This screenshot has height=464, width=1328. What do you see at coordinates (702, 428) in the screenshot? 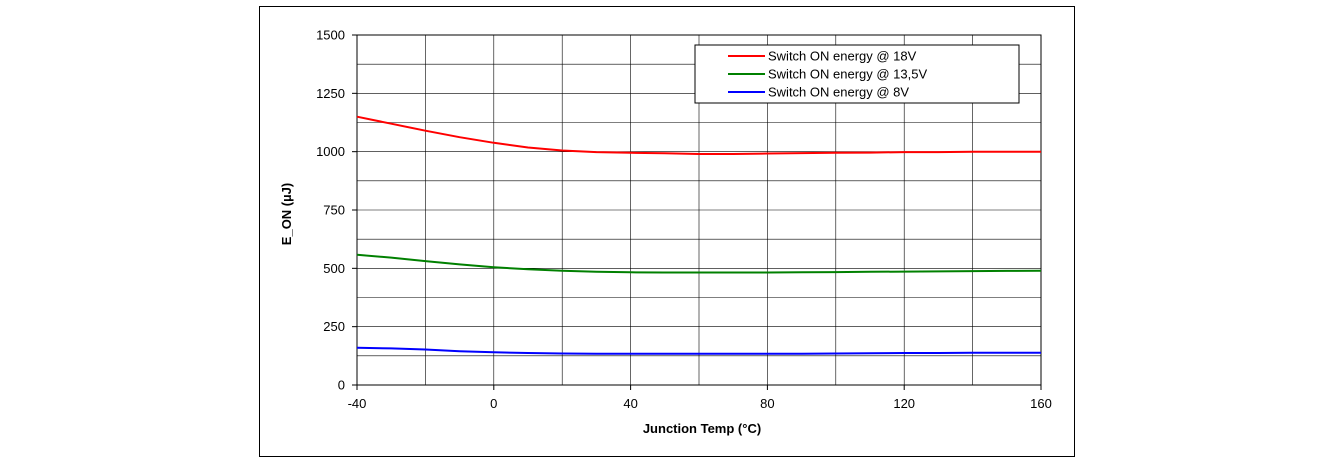
I see `x-axis-title: Junction Temp (°C)` at bounding box center [702, 428].